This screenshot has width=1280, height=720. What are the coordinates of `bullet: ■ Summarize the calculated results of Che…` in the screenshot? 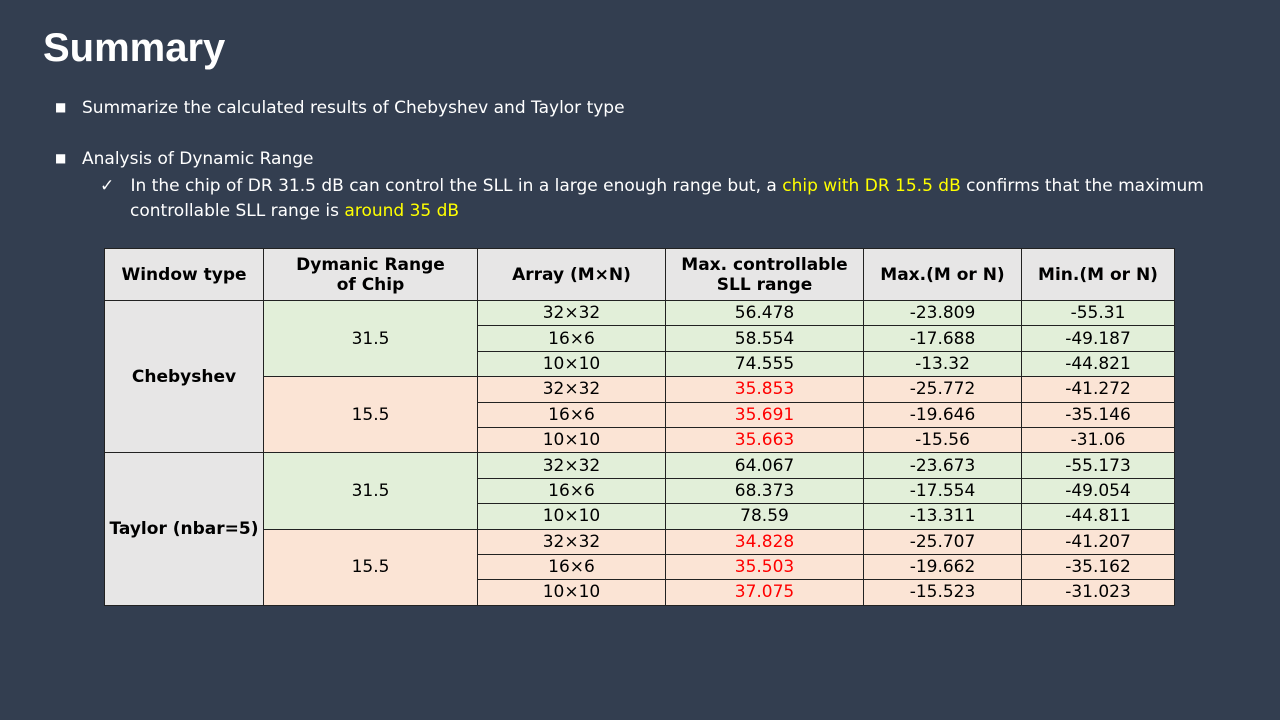 It's located at (340, 108).